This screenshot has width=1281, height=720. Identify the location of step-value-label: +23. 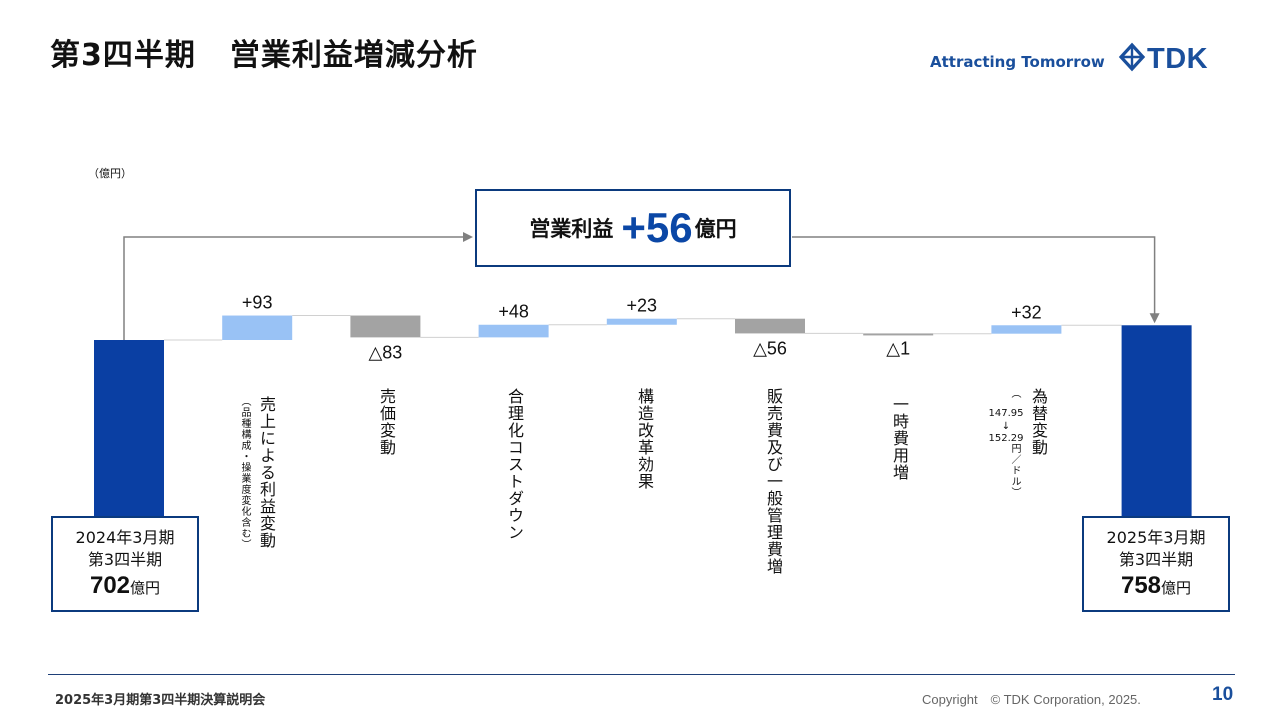
(642, 306).